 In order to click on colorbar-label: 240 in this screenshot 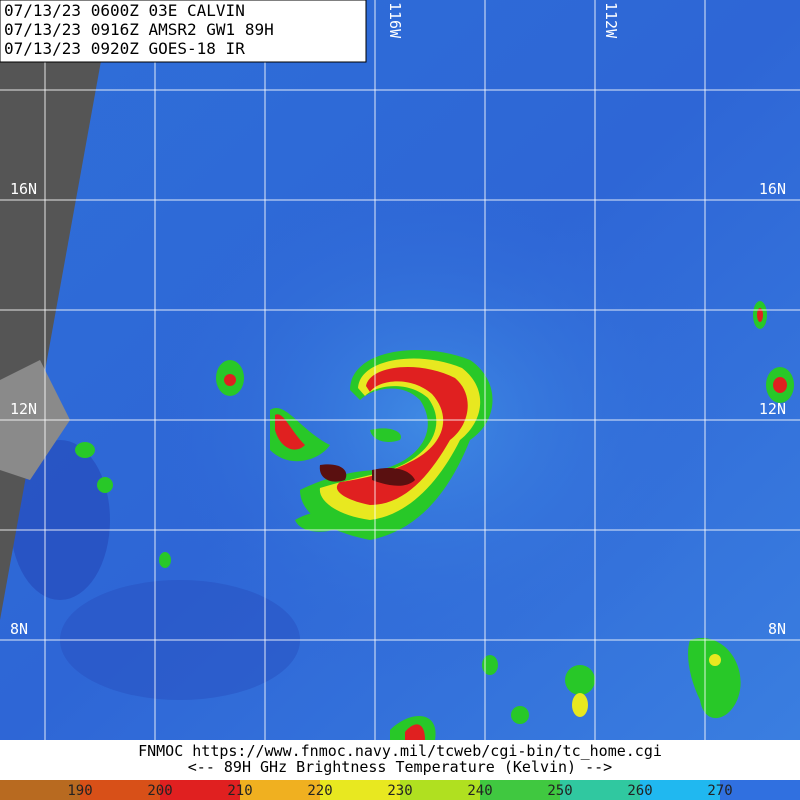, I will do `click(479, 791)`.